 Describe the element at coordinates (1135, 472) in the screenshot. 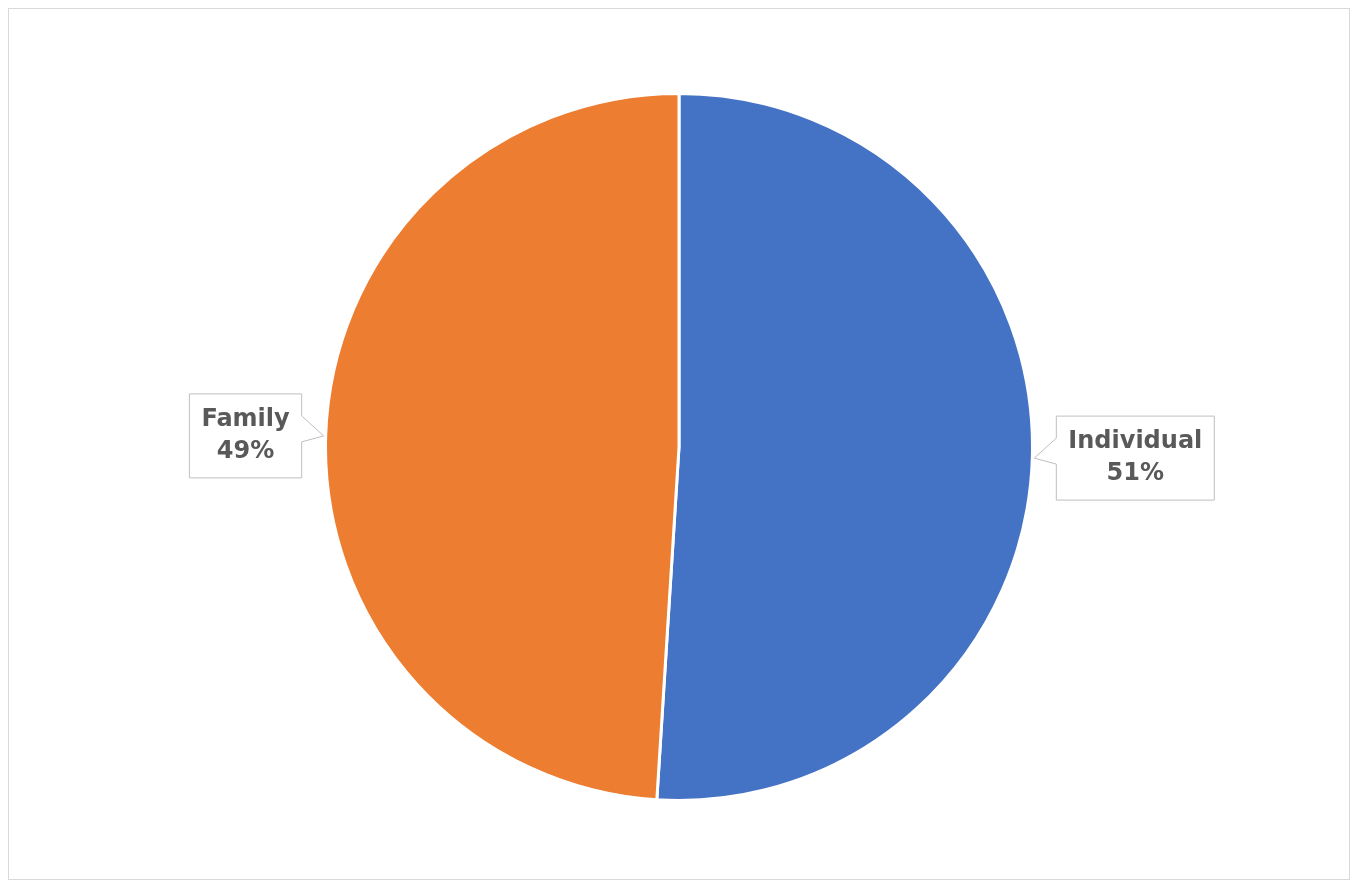

I see `data-label: 51%` at that location.